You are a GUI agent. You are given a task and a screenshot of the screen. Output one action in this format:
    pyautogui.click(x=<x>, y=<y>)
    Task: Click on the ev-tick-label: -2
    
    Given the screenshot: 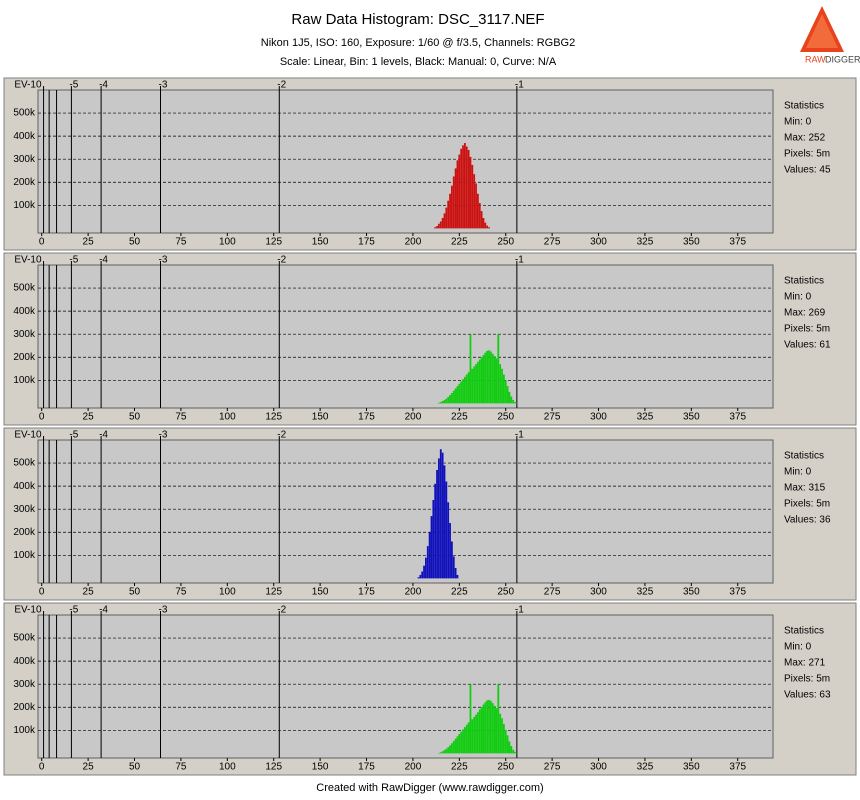 What is the action you would take?
    pyautogui.click(x=281, y=610)
    